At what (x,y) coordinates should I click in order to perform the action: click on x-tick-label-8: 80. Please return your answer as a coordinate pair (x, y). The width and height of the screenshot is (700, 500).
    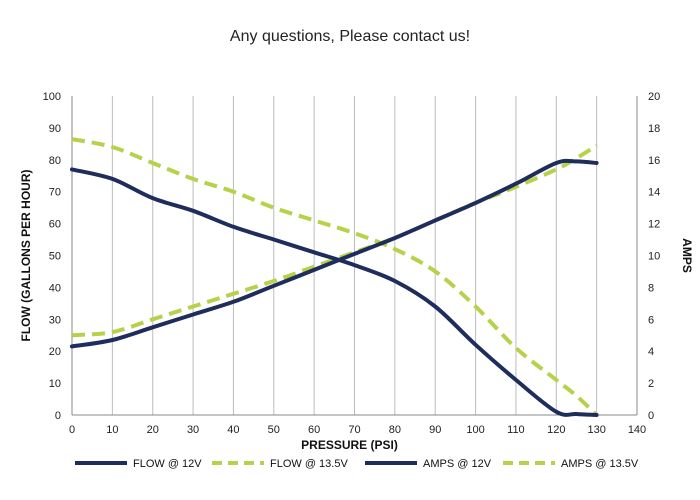
    Looking at the image, I should click on (395, 430).